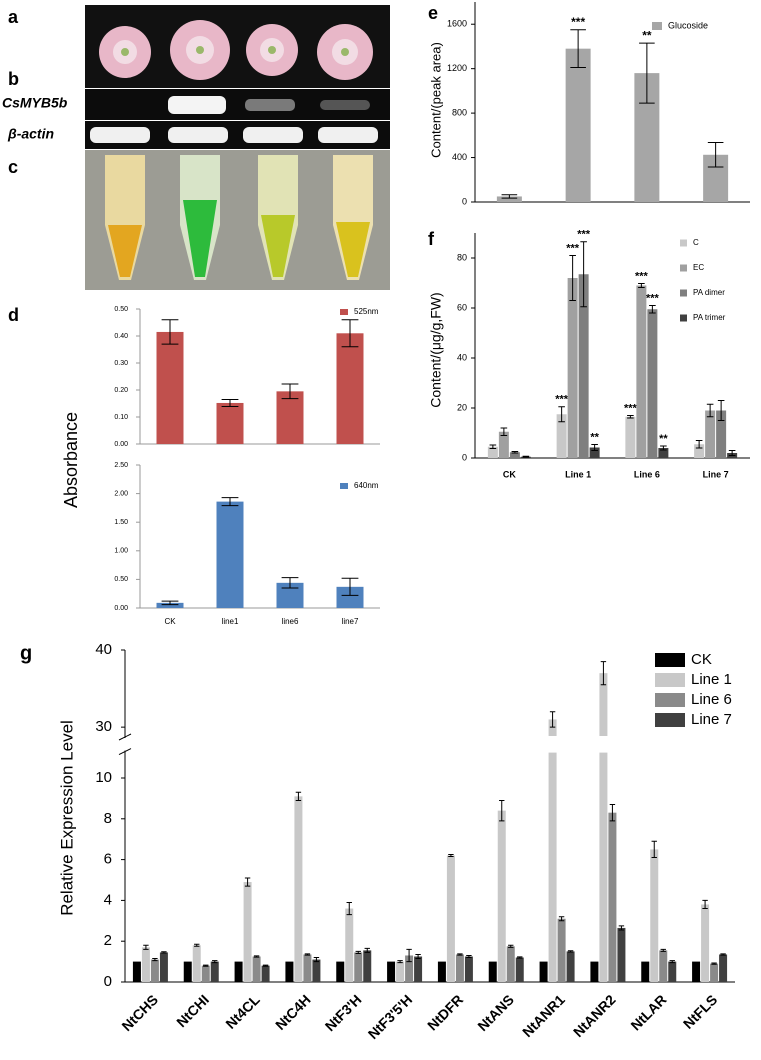  What do you see at coordinates (648, 1012) in the screenshot?
I see `x-tick-label: NtLAR` at bounding box center [648, 1012].